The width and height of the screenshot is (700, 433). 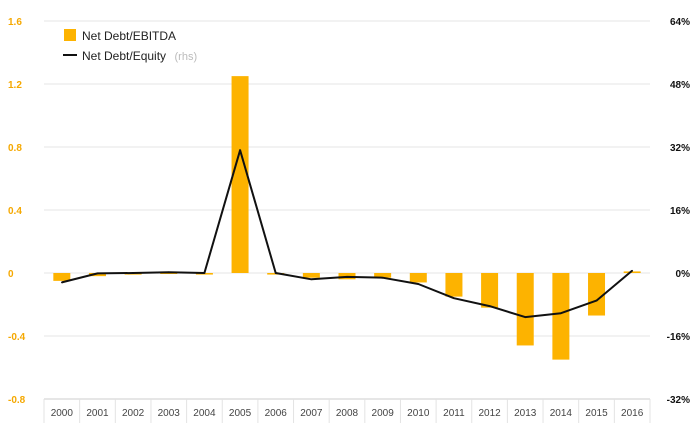 What do you see at coordinates (11, 274) in the screenshot?
I see `left-tick-label: 0` at bounding box center [11, 274].